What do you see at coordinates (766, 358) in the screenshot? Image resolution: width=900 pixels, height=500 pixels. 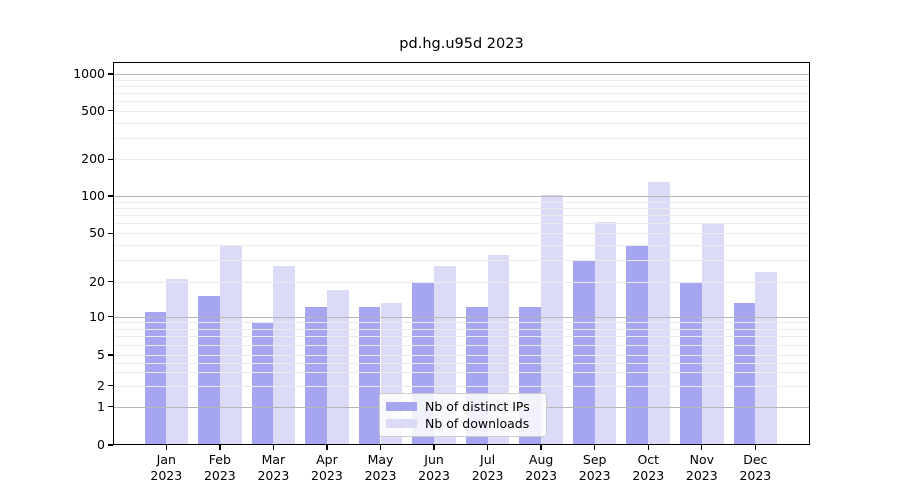 I see `bar-nb-of-downloads-dec` at bounding box center [766, 358].